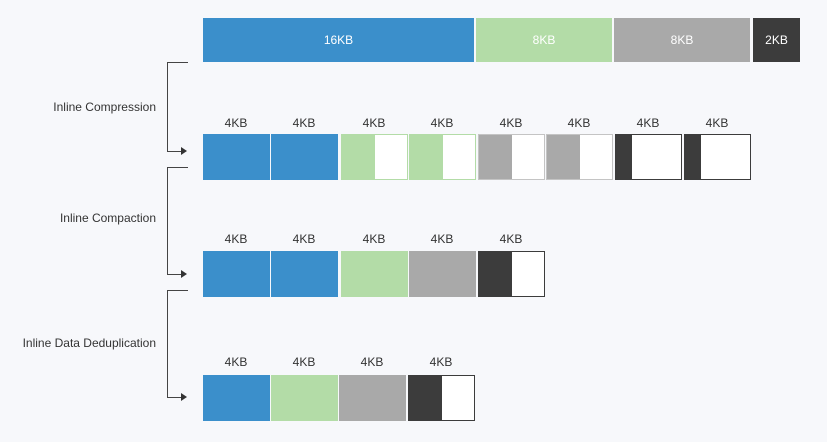 The image size is (827, 442). What do you see at coordinates (184, 397) in the screenshot?
I see `arrow-deduplication-icon` at bounding box center [184, 397].